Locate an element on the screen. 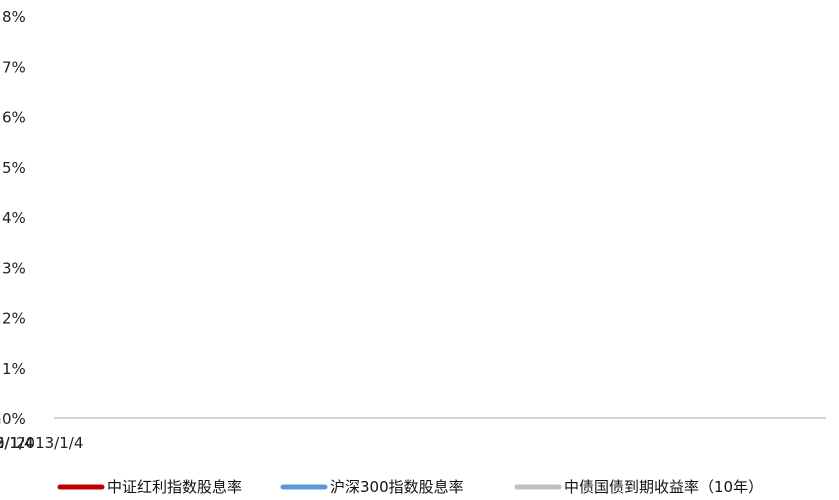  legend-label-0: 中证红利指数股息率 is located at coordinates (174, 487).